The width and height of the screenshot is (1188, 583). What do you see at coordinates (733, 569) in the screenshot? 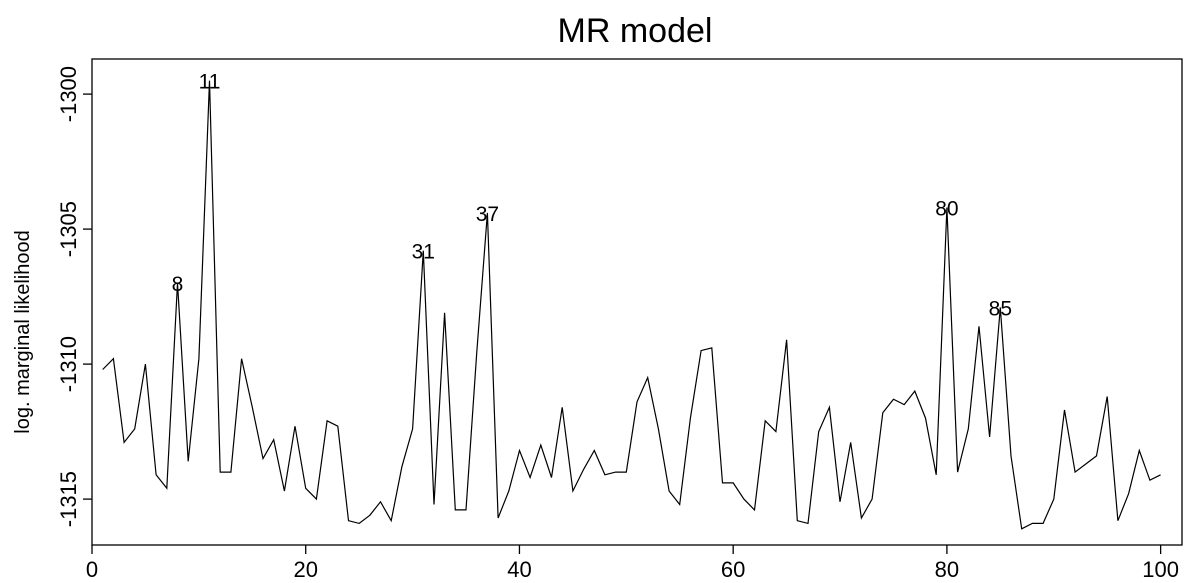
I see `x-tick-label: 60` at bounding box center [733, 569].